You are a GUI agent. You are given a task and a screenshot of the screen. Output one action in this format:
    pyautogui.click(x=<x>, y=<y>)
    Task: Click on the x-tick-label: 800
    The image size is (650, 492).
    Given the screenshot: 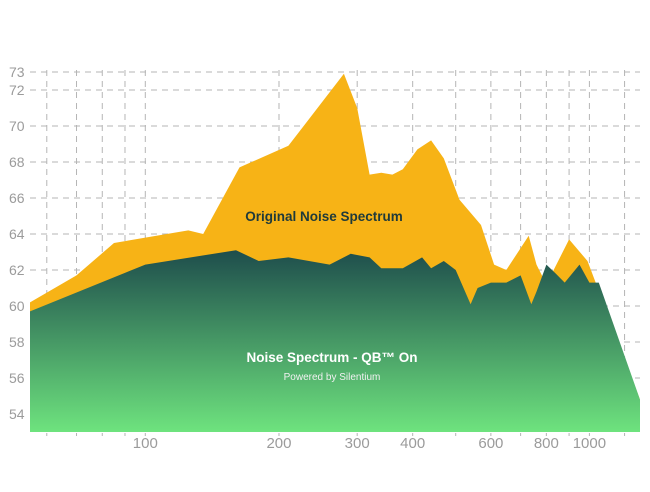 What is the action you would take?
    pyautogui.click(x=546, y=443)
    